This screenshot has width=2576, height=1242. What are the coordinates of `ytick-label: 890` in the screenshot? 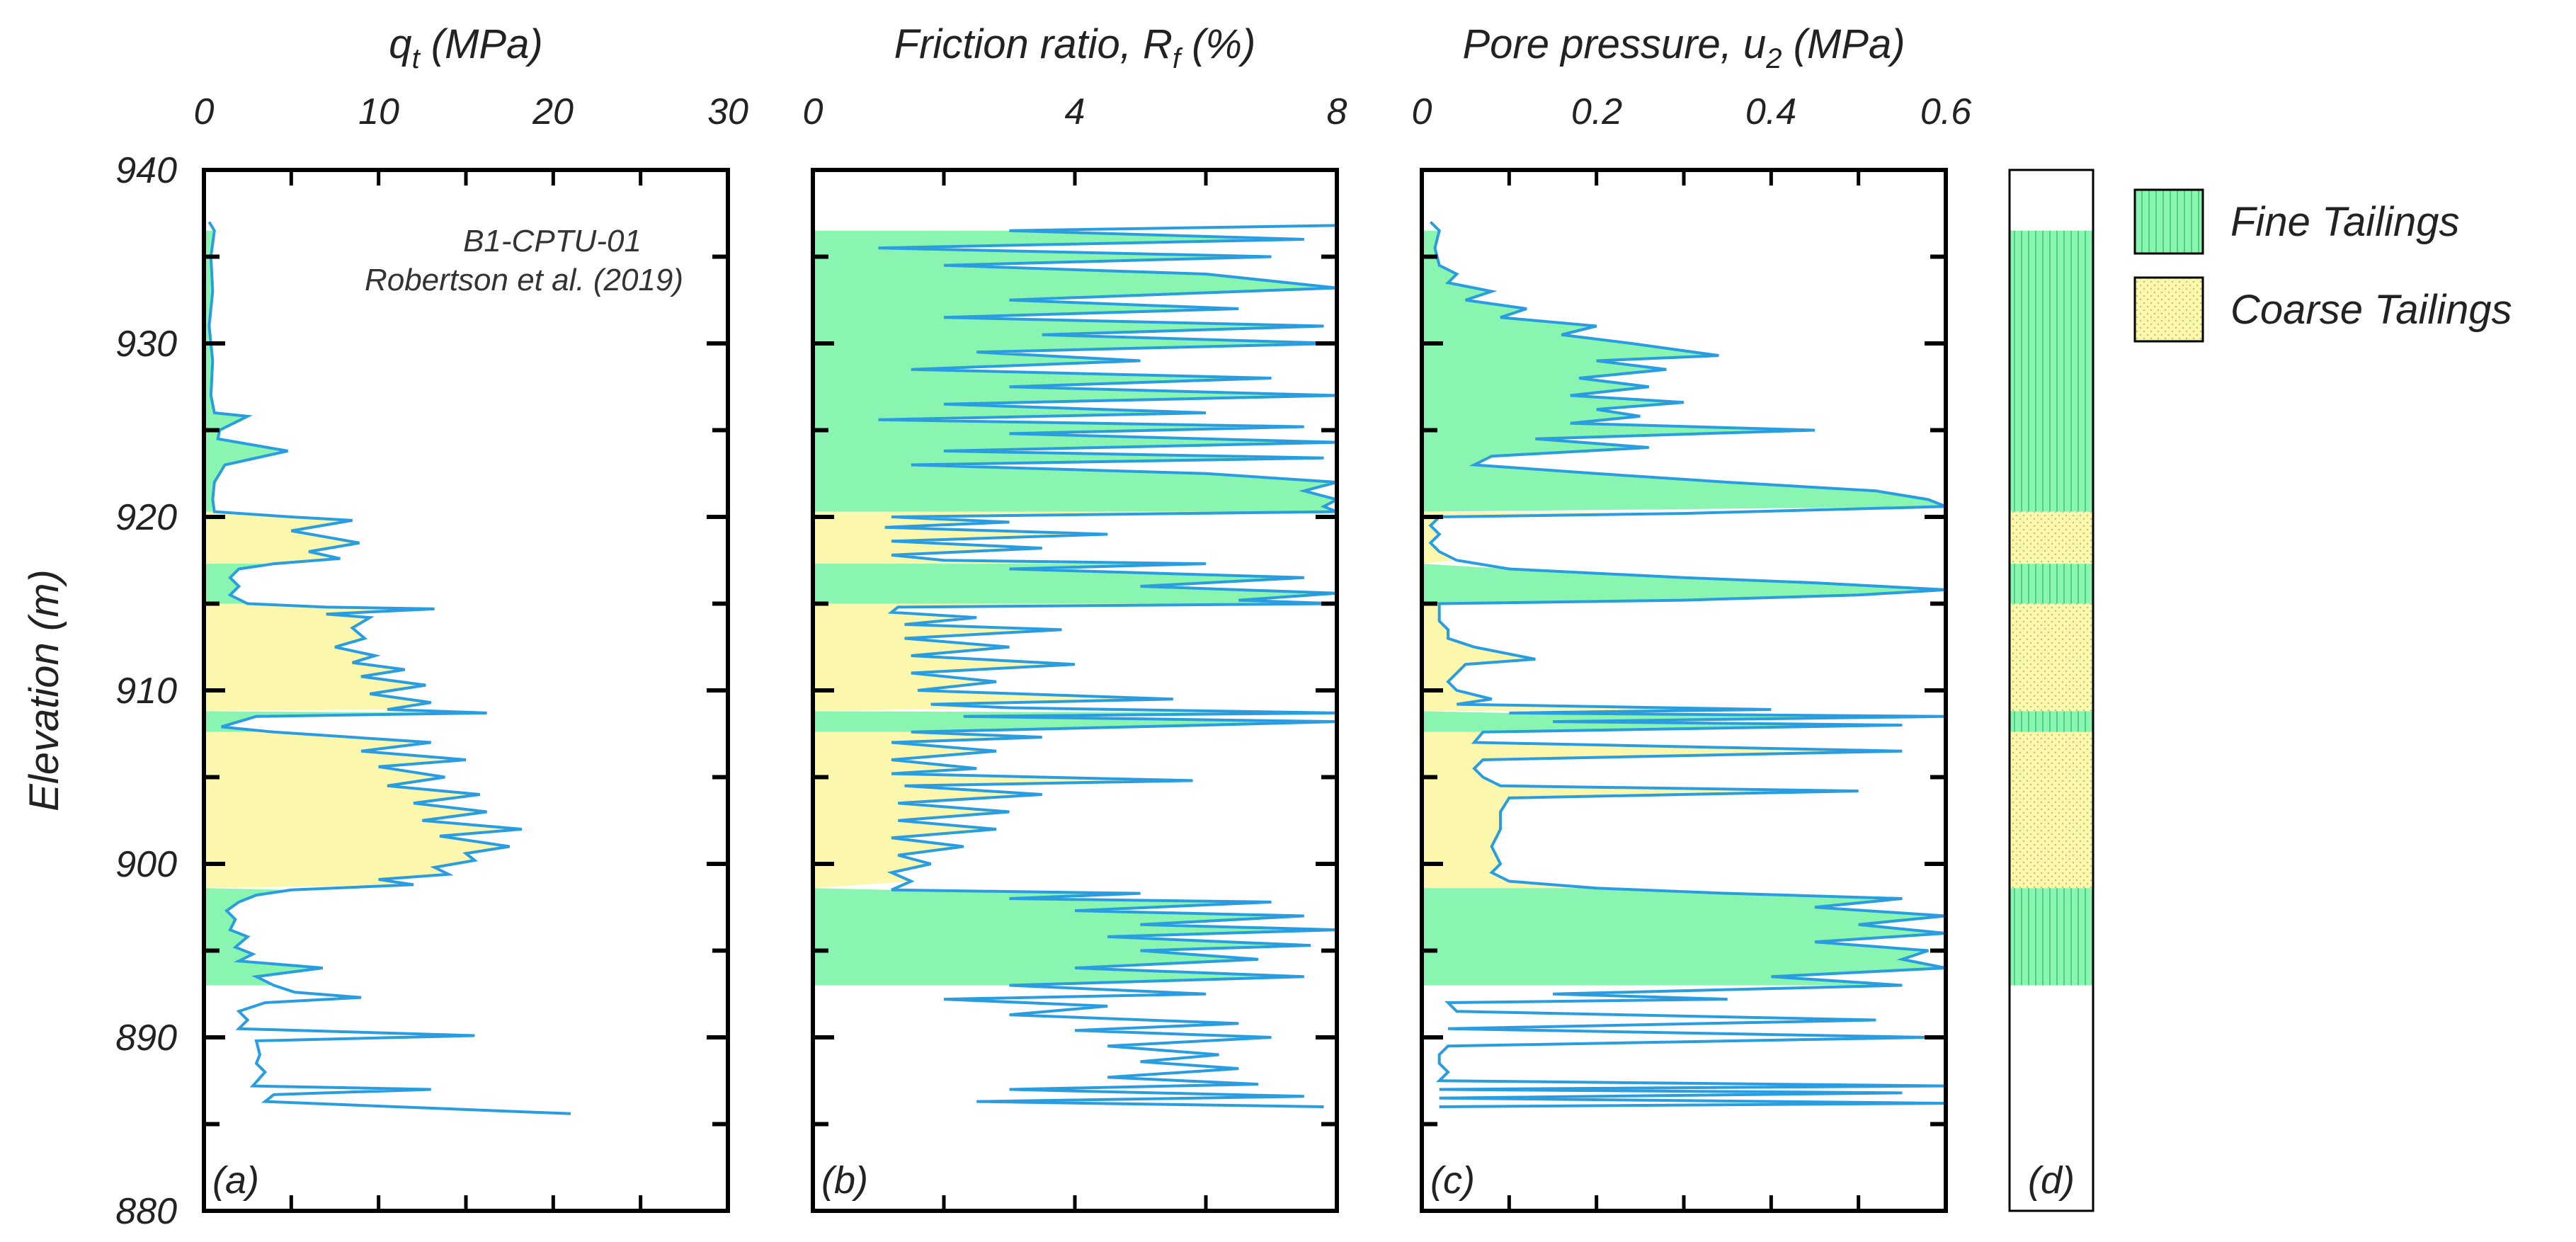 It's located at (146, 1038).